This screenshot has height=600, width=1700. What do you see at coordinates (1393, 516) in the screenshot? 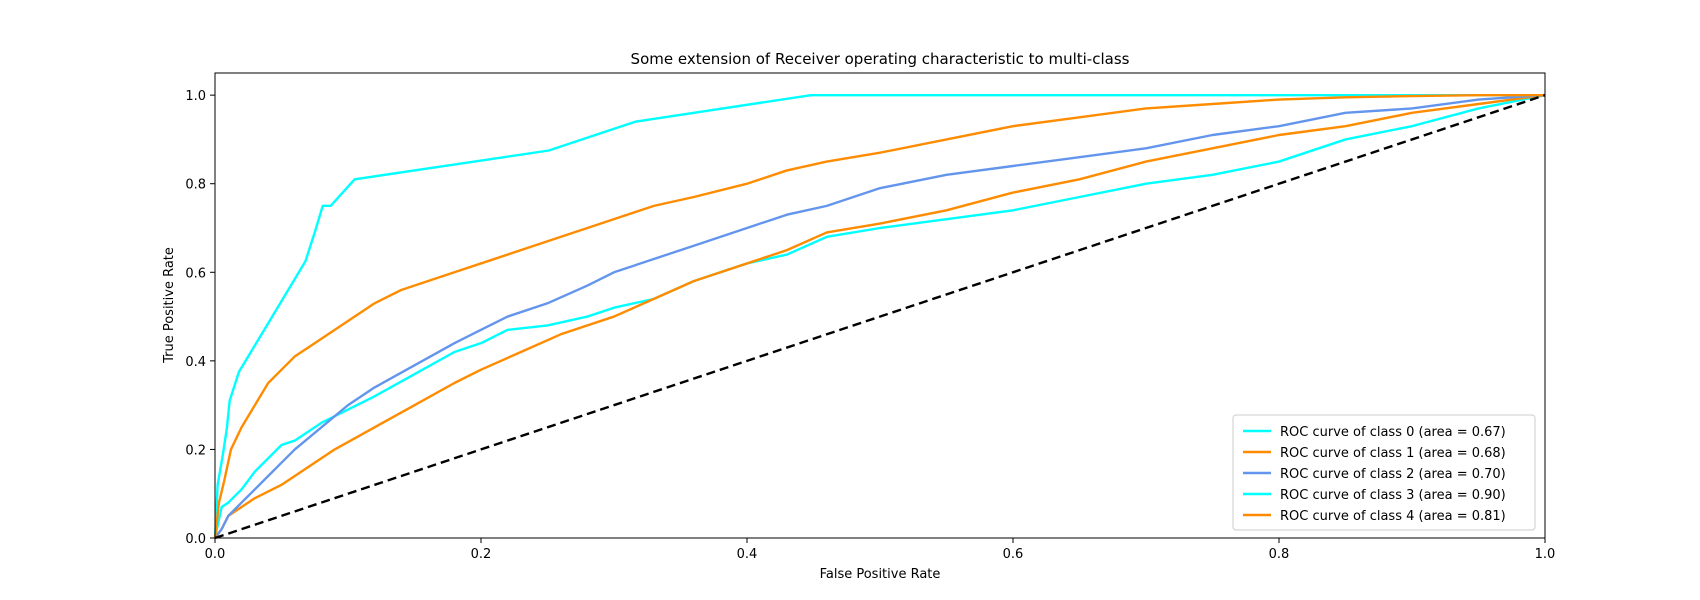
I see `legend-entry: ROC curve of class 4 (area = 0.81)` at bounding box center [1393, 516].